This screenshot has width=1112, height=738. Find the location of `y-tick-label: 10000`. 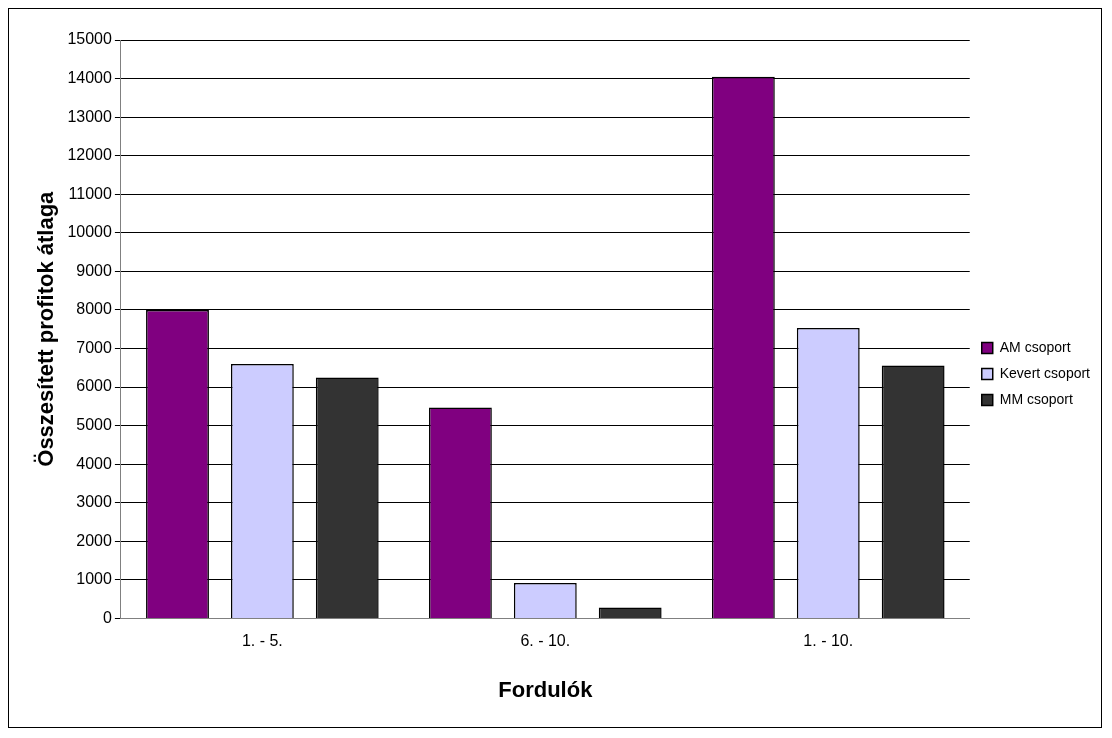

y-tick-label: 10000 is located at coordinates (89, 232).